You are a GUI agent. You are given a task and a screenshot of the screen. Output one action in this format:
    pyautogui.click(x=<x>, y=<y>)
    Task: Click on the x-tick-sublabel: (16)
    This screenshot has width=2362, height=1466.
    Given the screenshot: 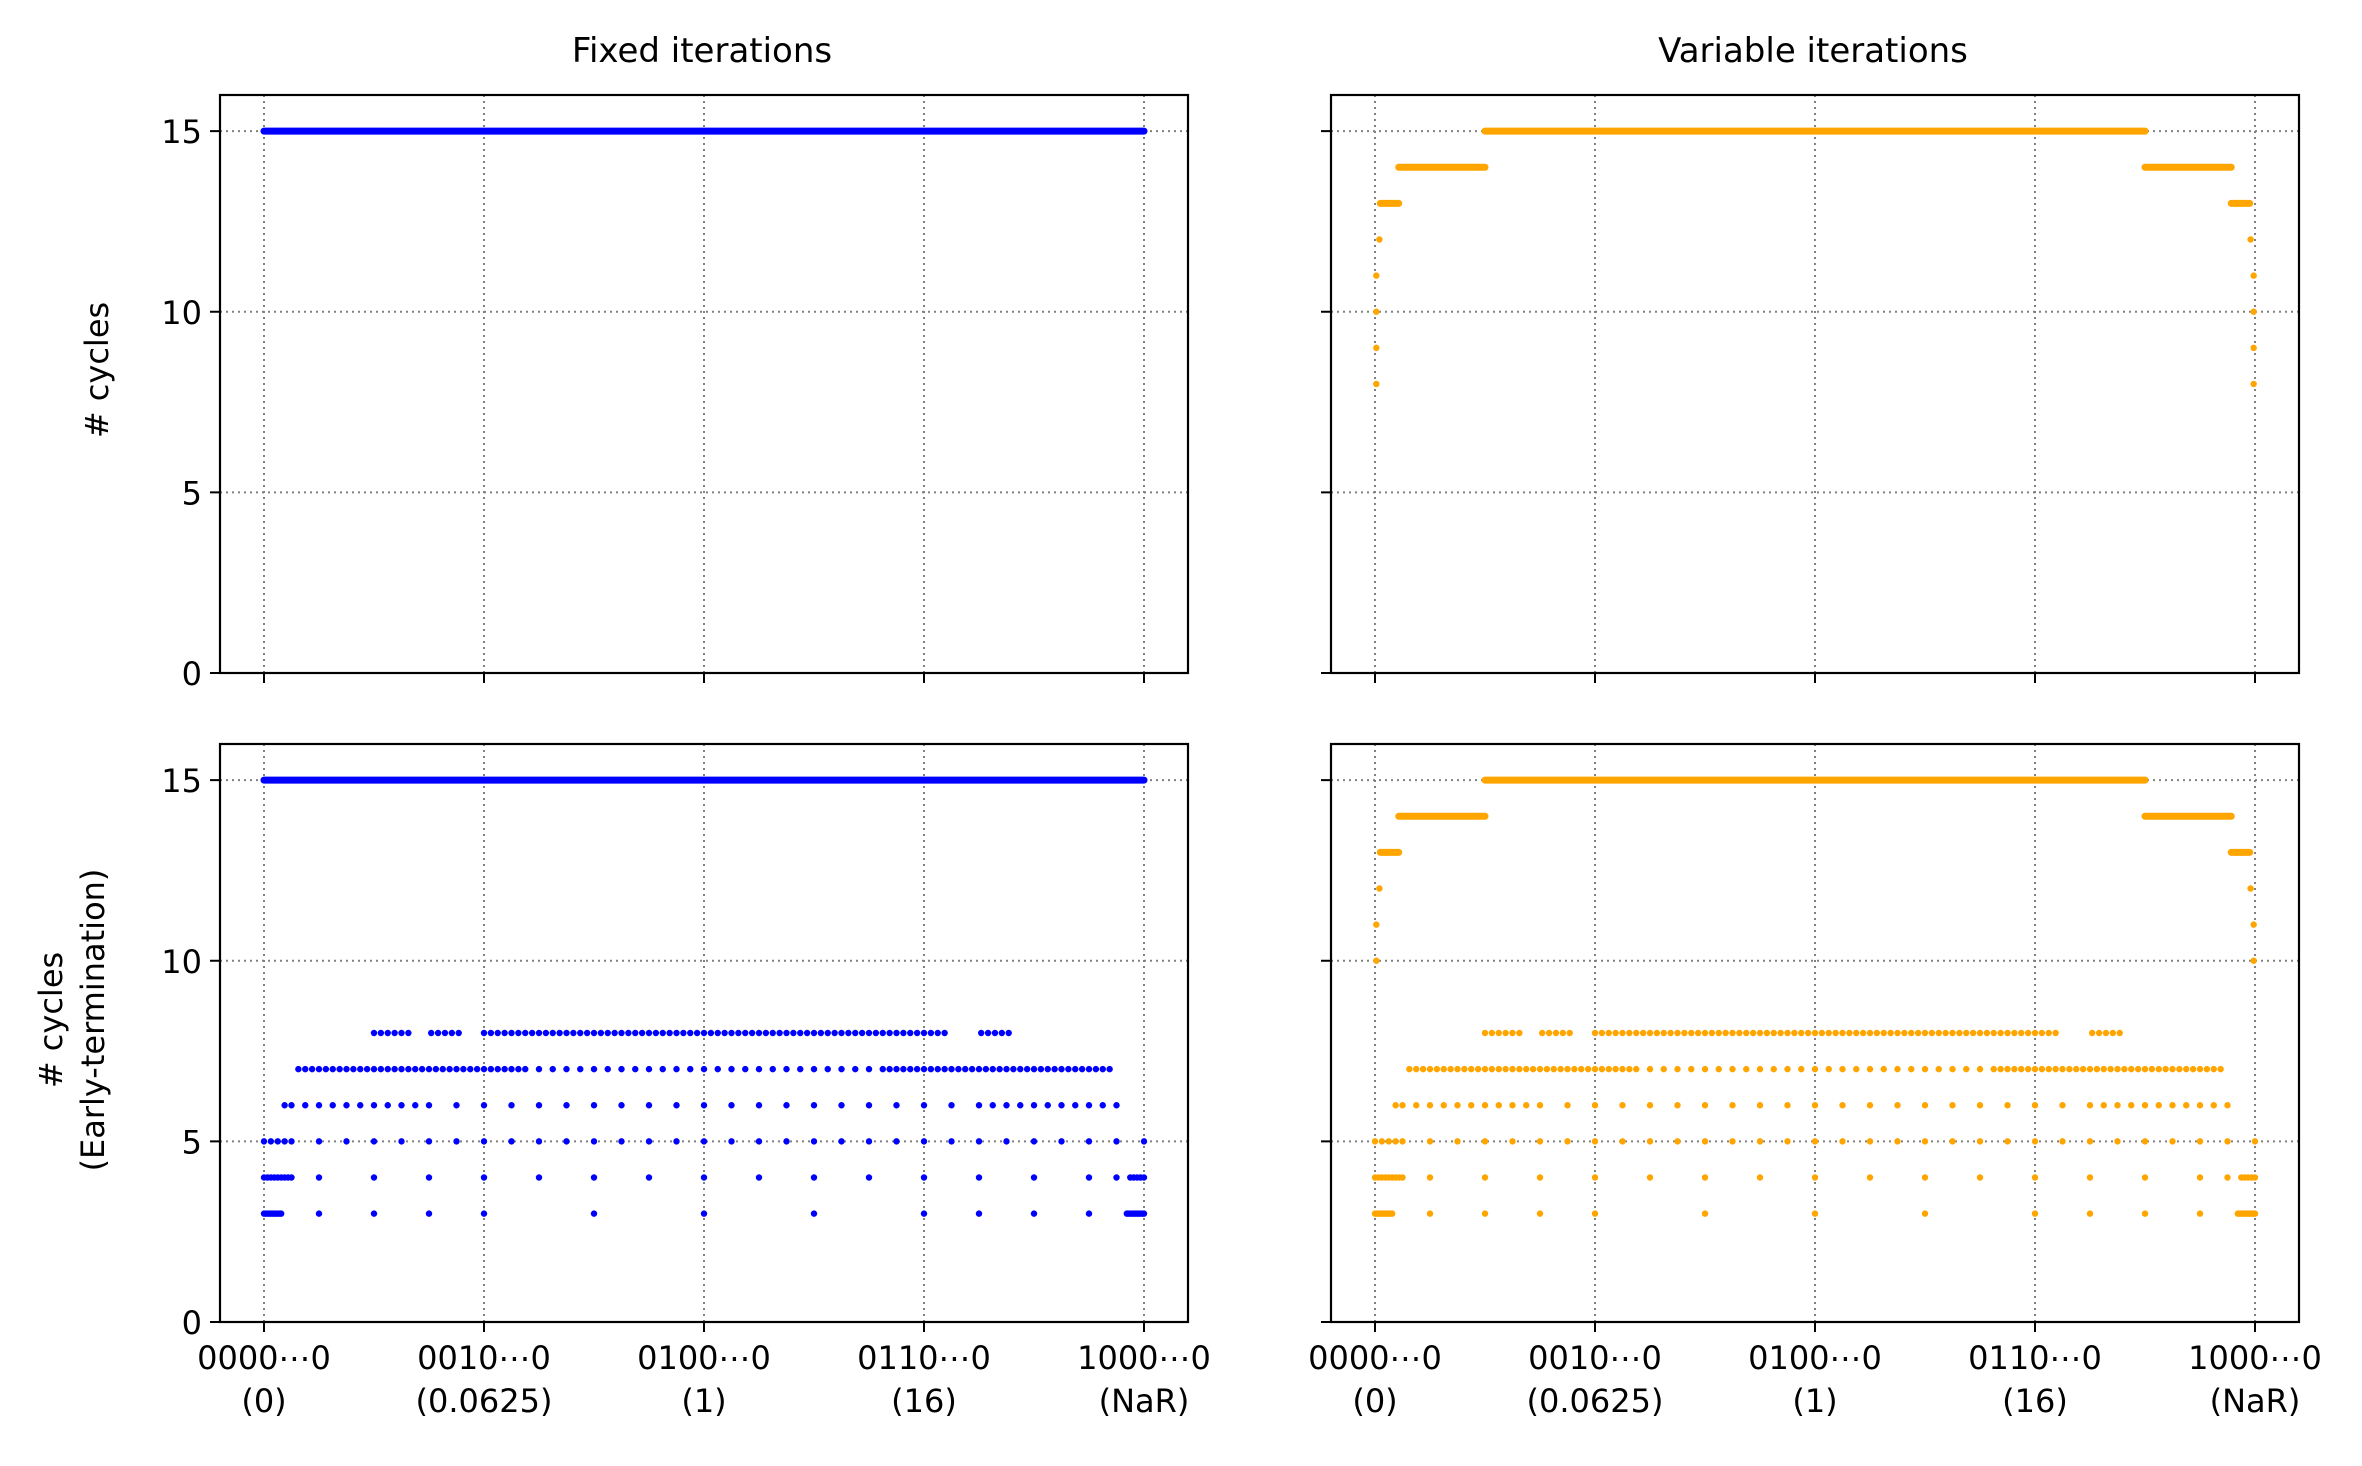 What is the action you would take?
    pyautogui.click(x=924, y=1401)
    